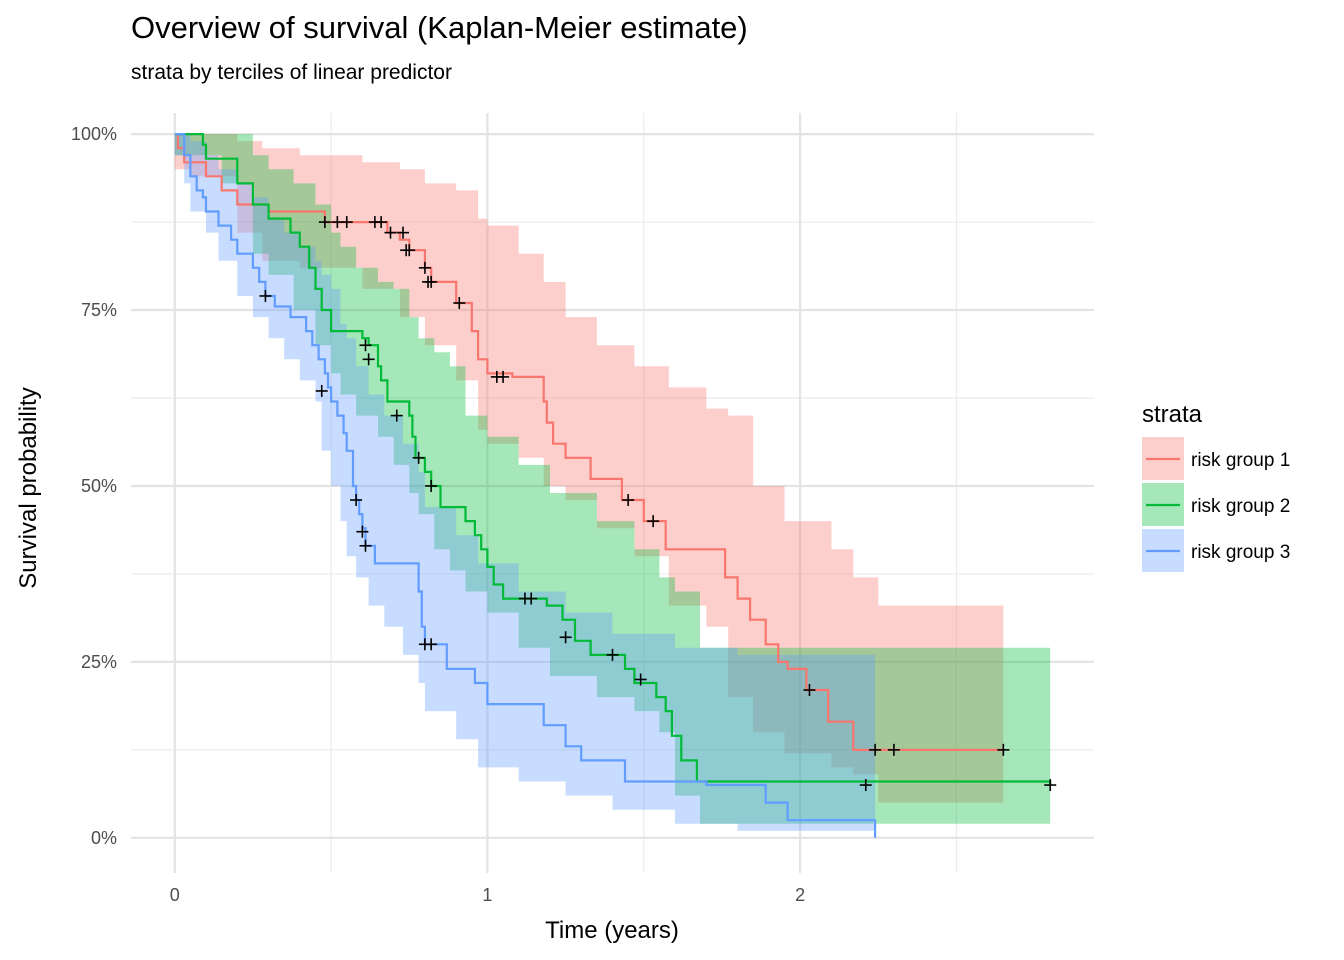  Describe the element at coordinates (1240, 460) in the screenshot. I see `legend-label: risk group 1` at that location.